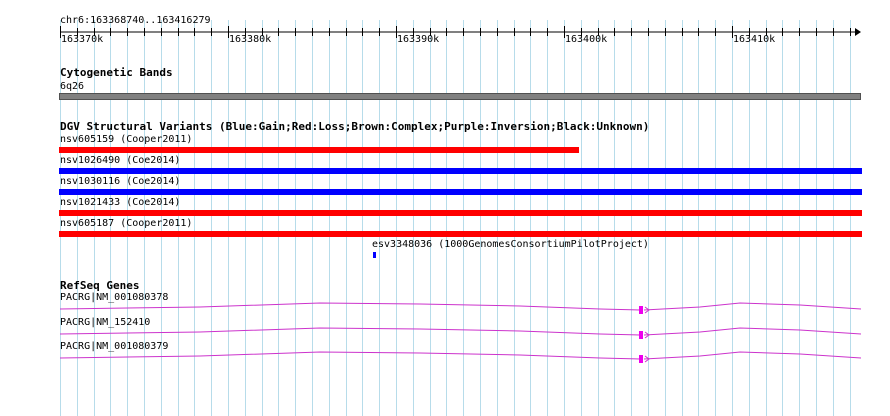 Image resolution: width=890 pixels, height=416 pixels. Describe the element at coordinates (135, 20) in the screenshot. I see `region-range-label: chr6:163368740..163416279` at that location.